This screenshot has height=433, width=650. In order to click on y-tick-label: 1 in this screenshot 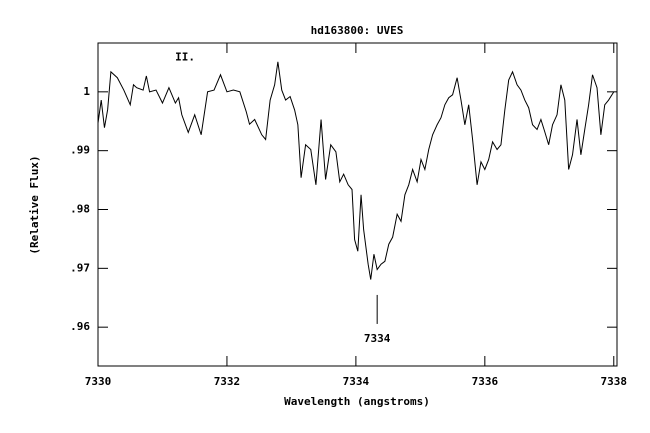, I will do `click(86, 91)`.